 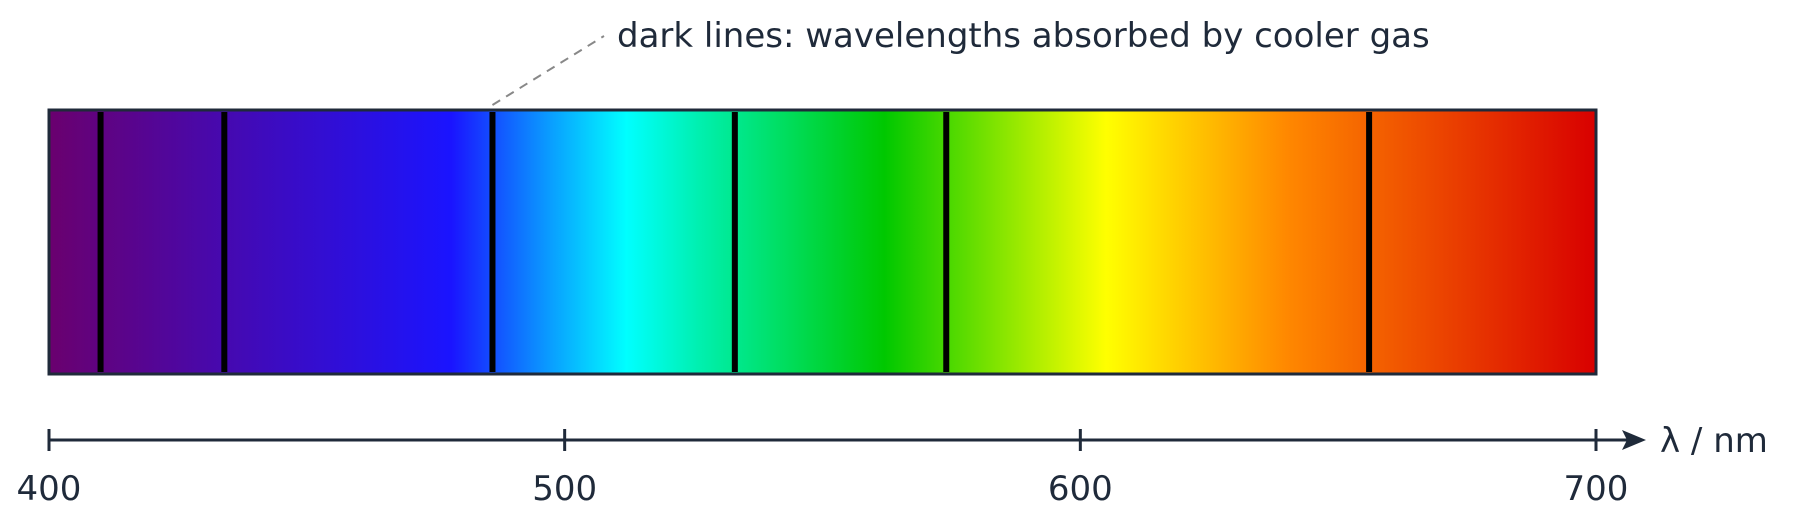 I want to click on axis-tick-label: 700, so click(x=1596, y=489).